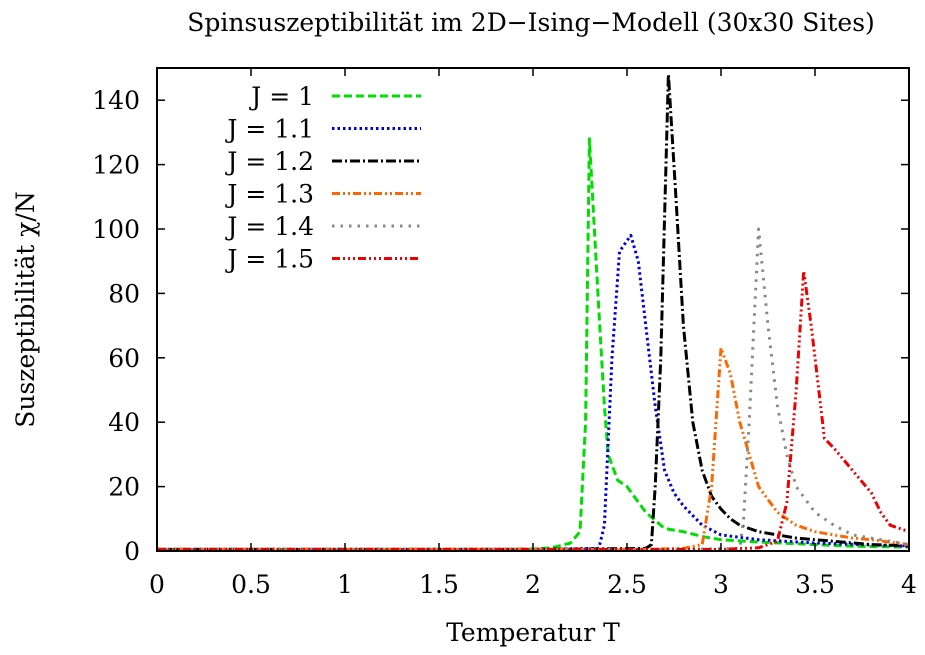 The width and height of the screenshot is (925, 655). What do you see at coordinates (116, 229) in the screenshot?
I see `y-tick-label: 100` at bounding box center [116, 229].